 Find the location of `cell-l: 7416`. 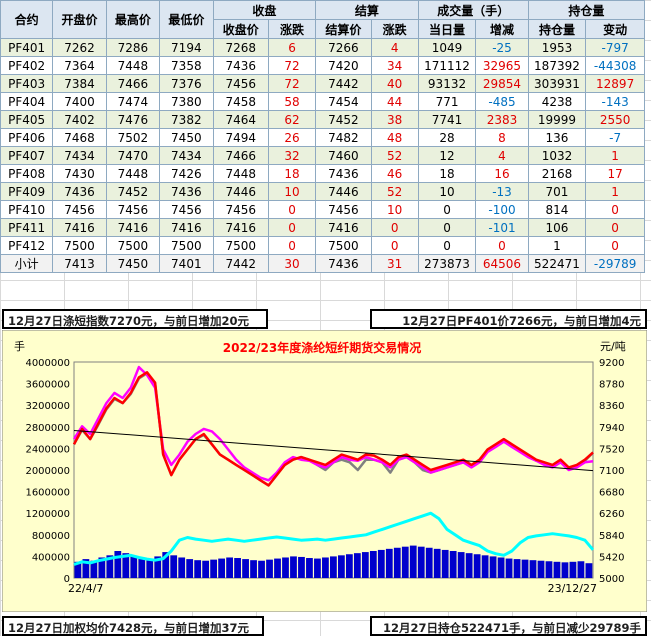

cell-l: 7416 is located at coordinates (186, 227).